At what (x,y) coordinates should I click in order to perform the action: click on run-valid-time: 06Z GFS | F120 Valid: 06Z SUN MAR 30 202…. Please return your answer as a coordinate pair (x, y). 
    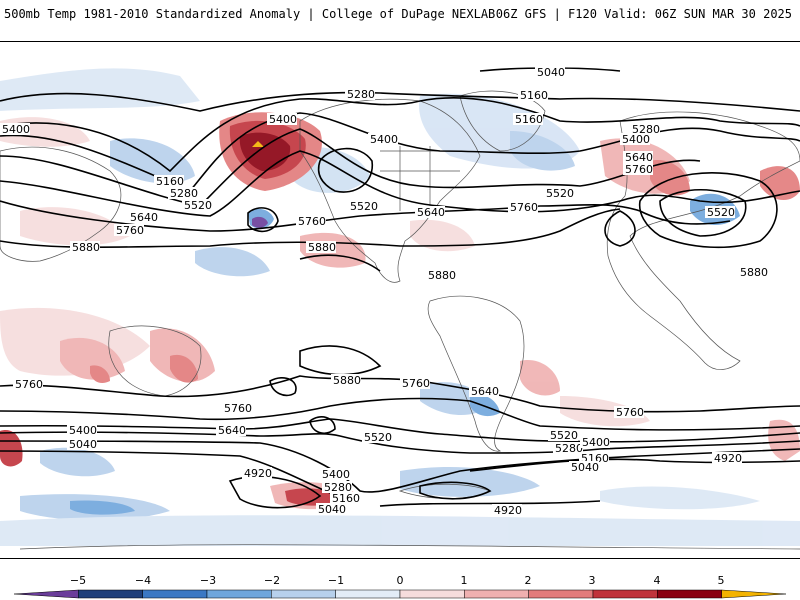
    Looking at the image, I should click on (643, 14).